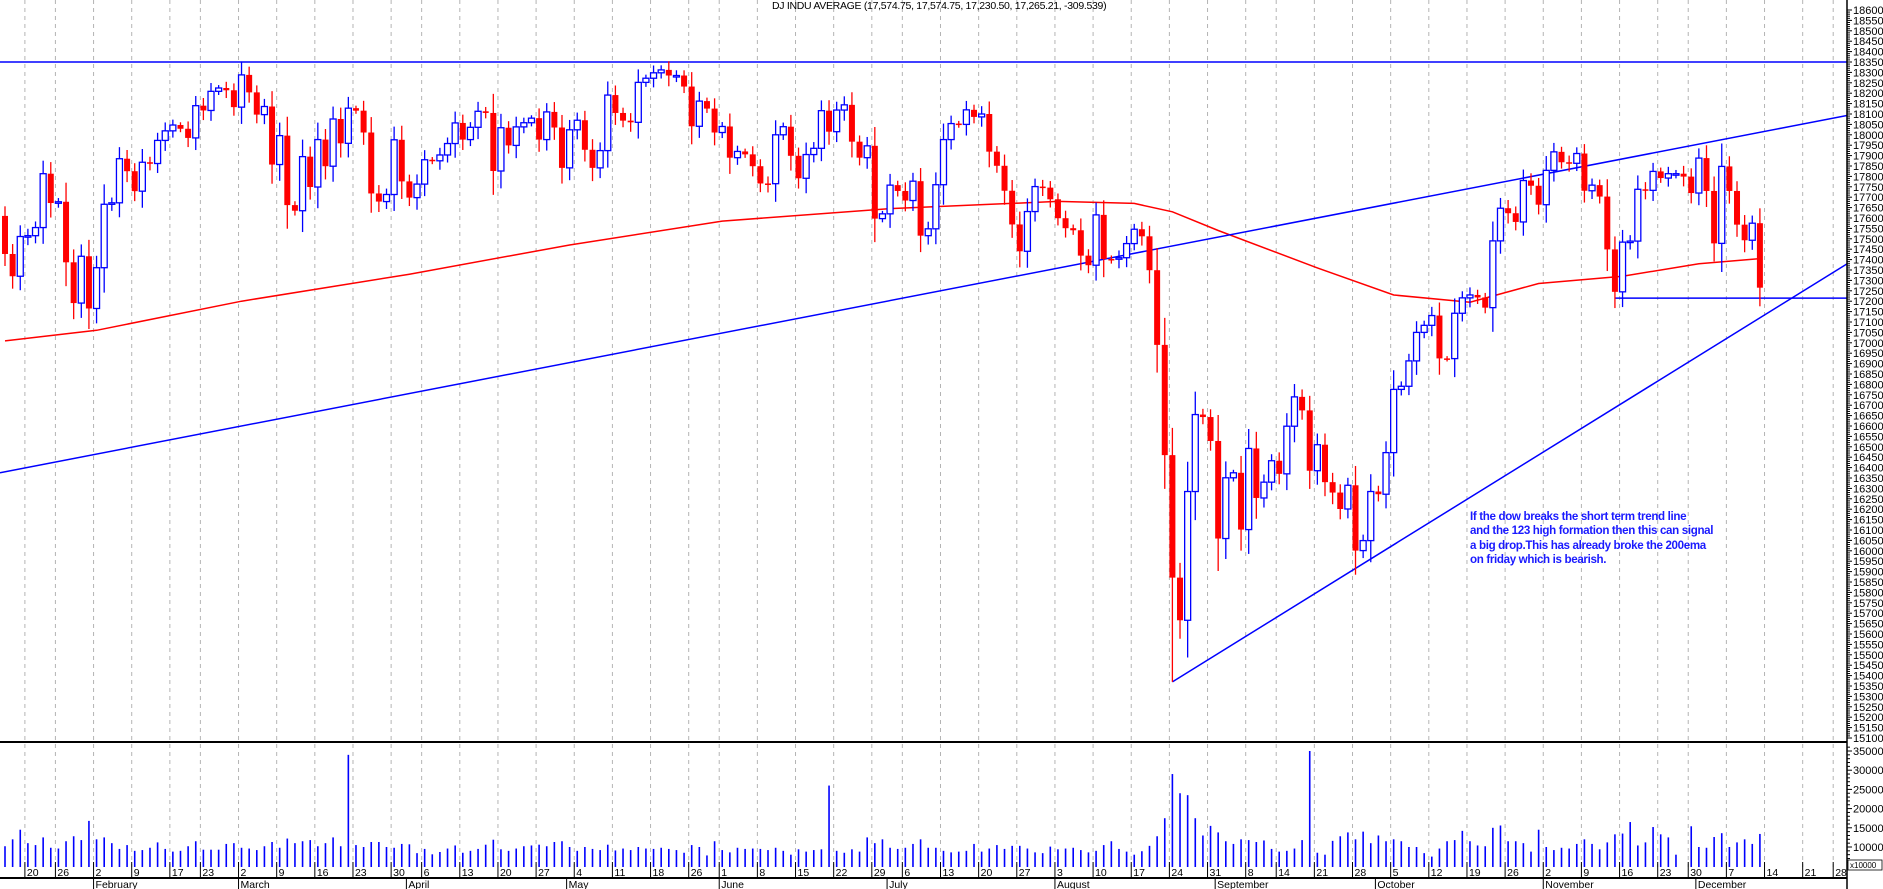 The height and width of the screenshot is (889, 1883). I want to click on volume-unit-label: x10000, so click(1863, 865).